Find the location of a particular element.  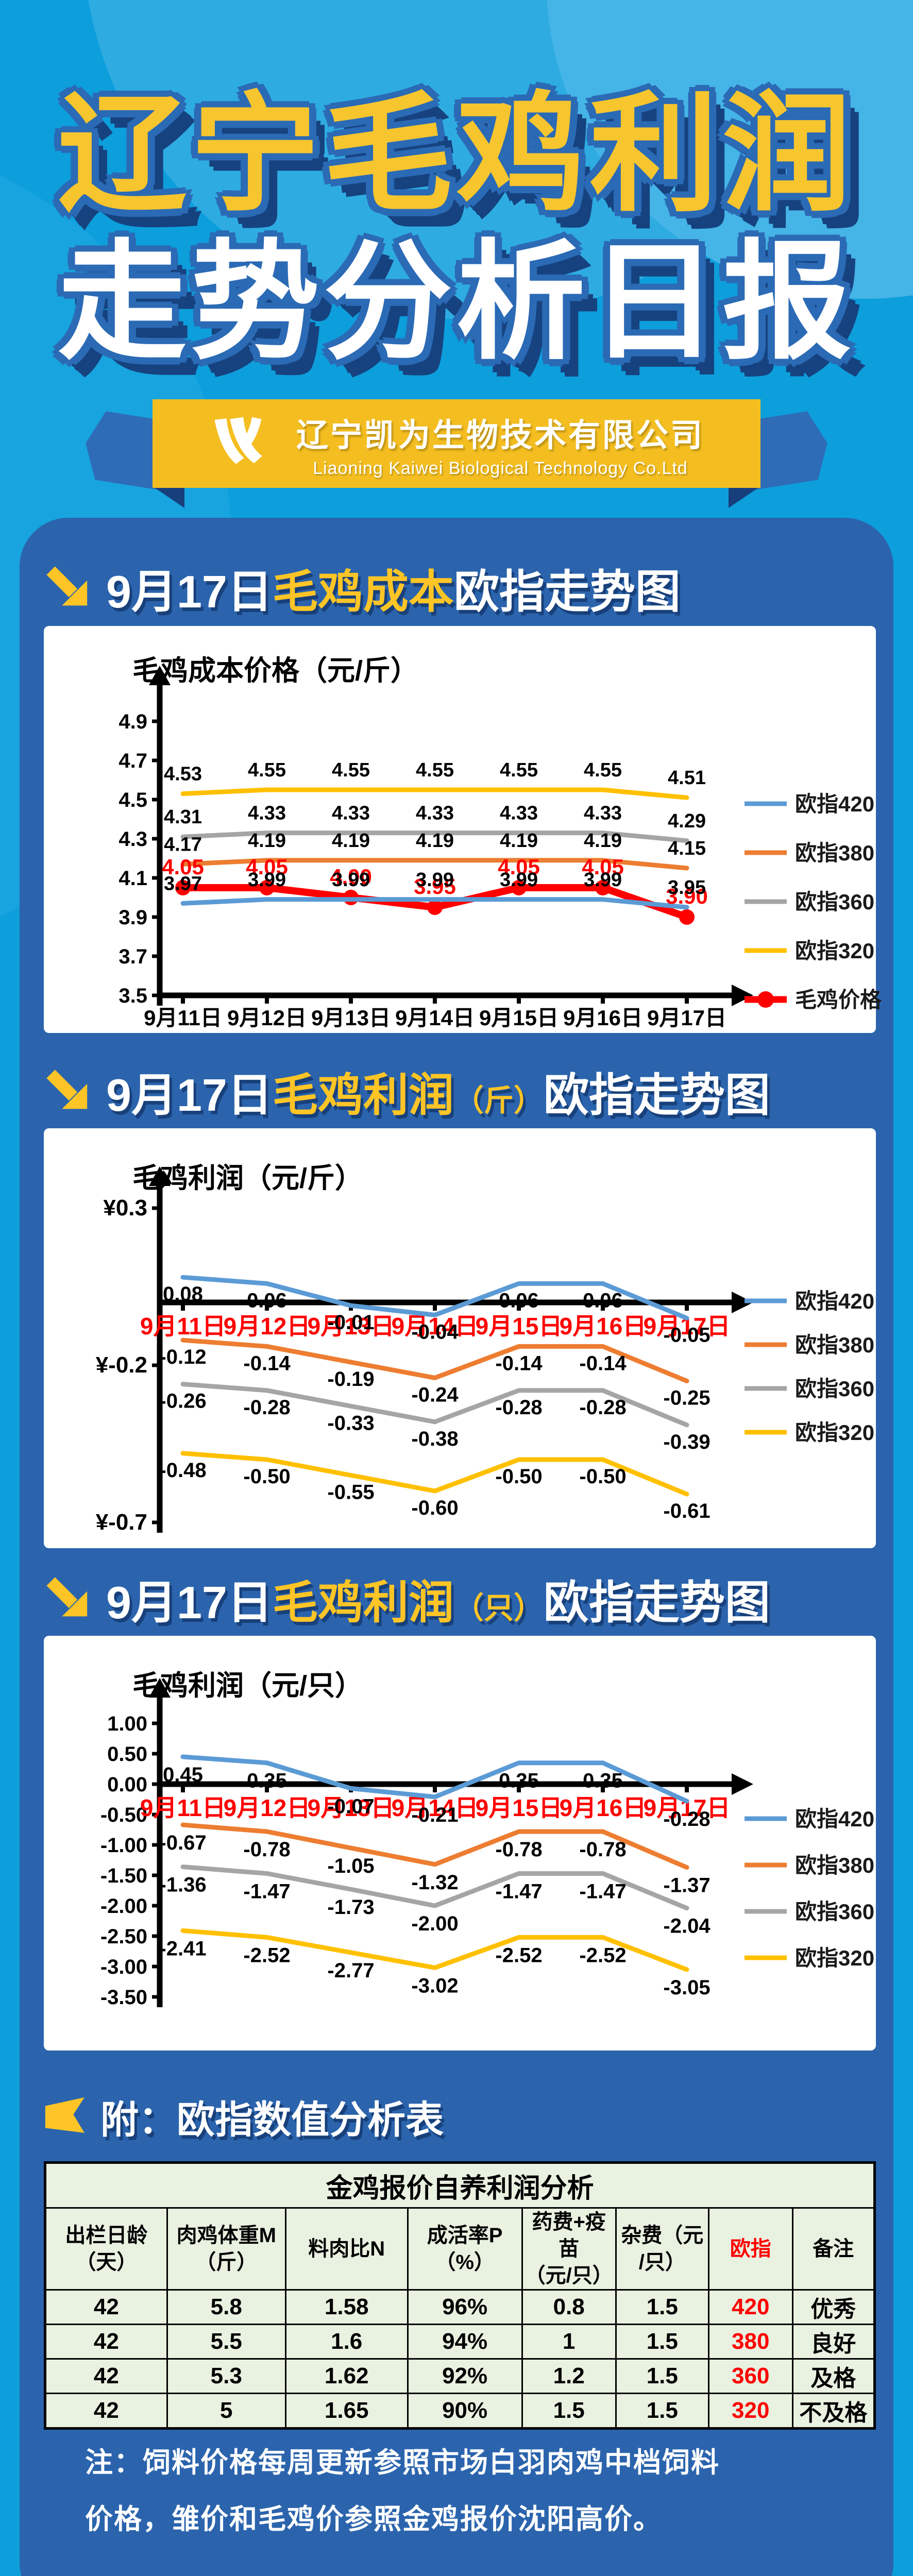

x-tick-label: 9月12日 is located at coordinates (268, 1807).